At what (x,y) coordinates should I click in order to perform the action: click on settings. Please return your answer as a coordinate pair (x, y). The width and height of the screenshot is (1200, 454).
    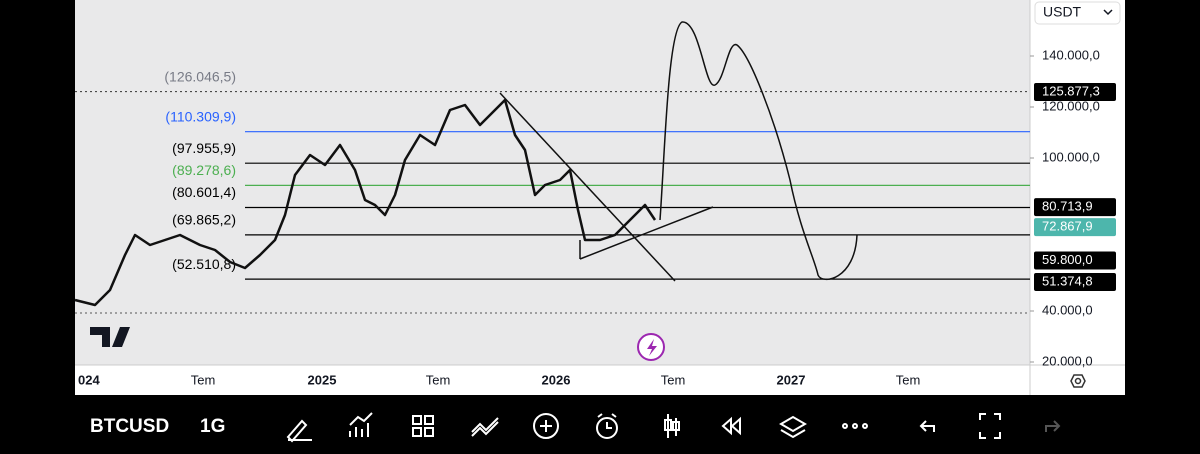
    Looking at the image, I should click on (1078, 381).